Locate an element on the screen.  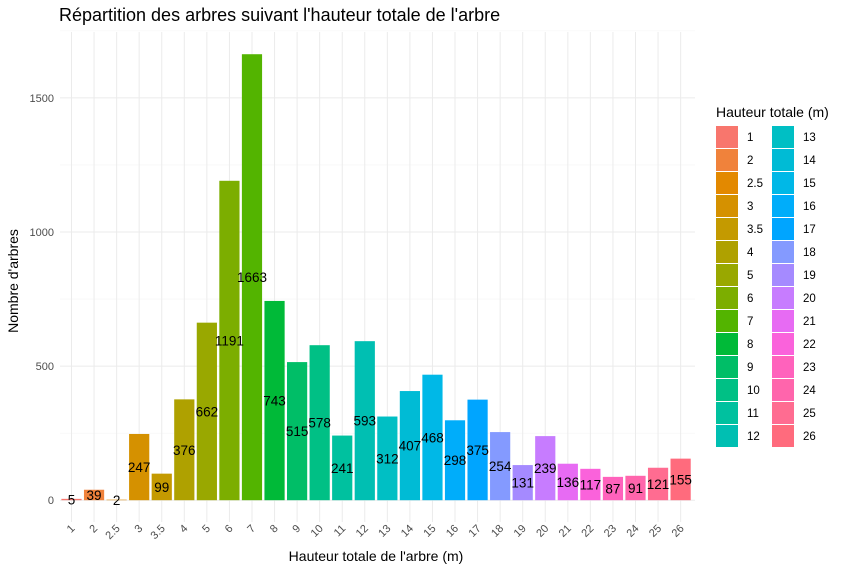
legend-label: 7 is located at coordinates (750, 322).